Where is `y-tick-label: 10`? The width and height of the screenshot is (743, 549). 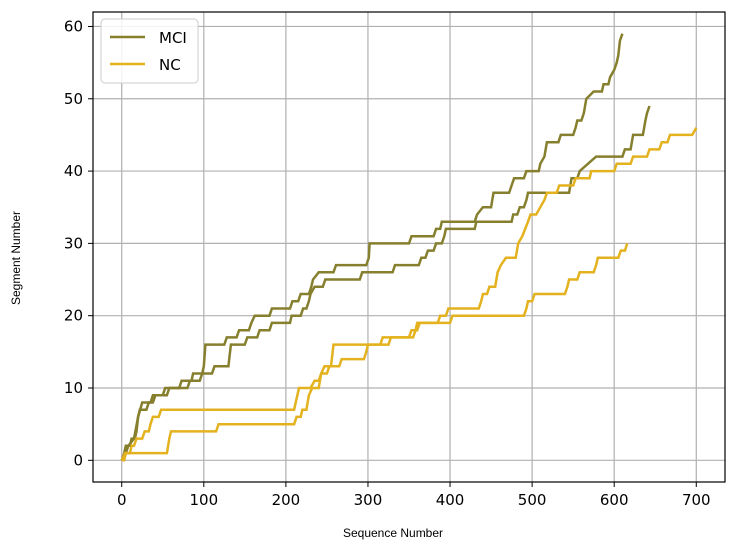 y-tick-label: 10 is located at coordinates (73, 388).